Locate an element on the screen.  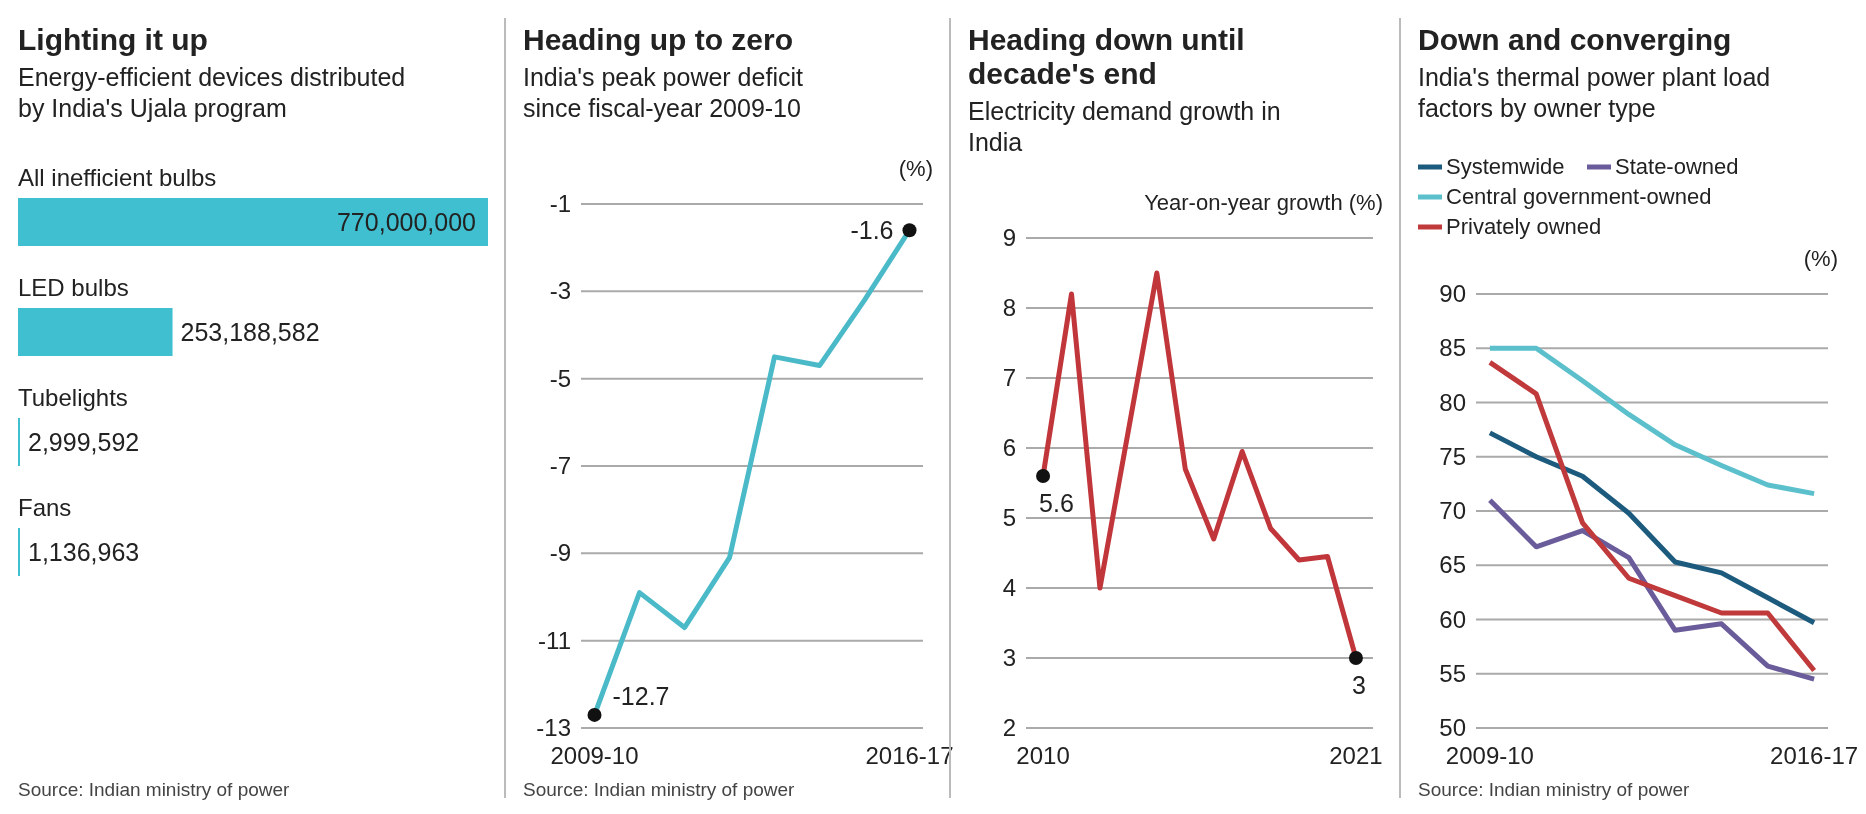
chart-subtitle: Electricity demand growth in India is located at coordinates (1124, 126).